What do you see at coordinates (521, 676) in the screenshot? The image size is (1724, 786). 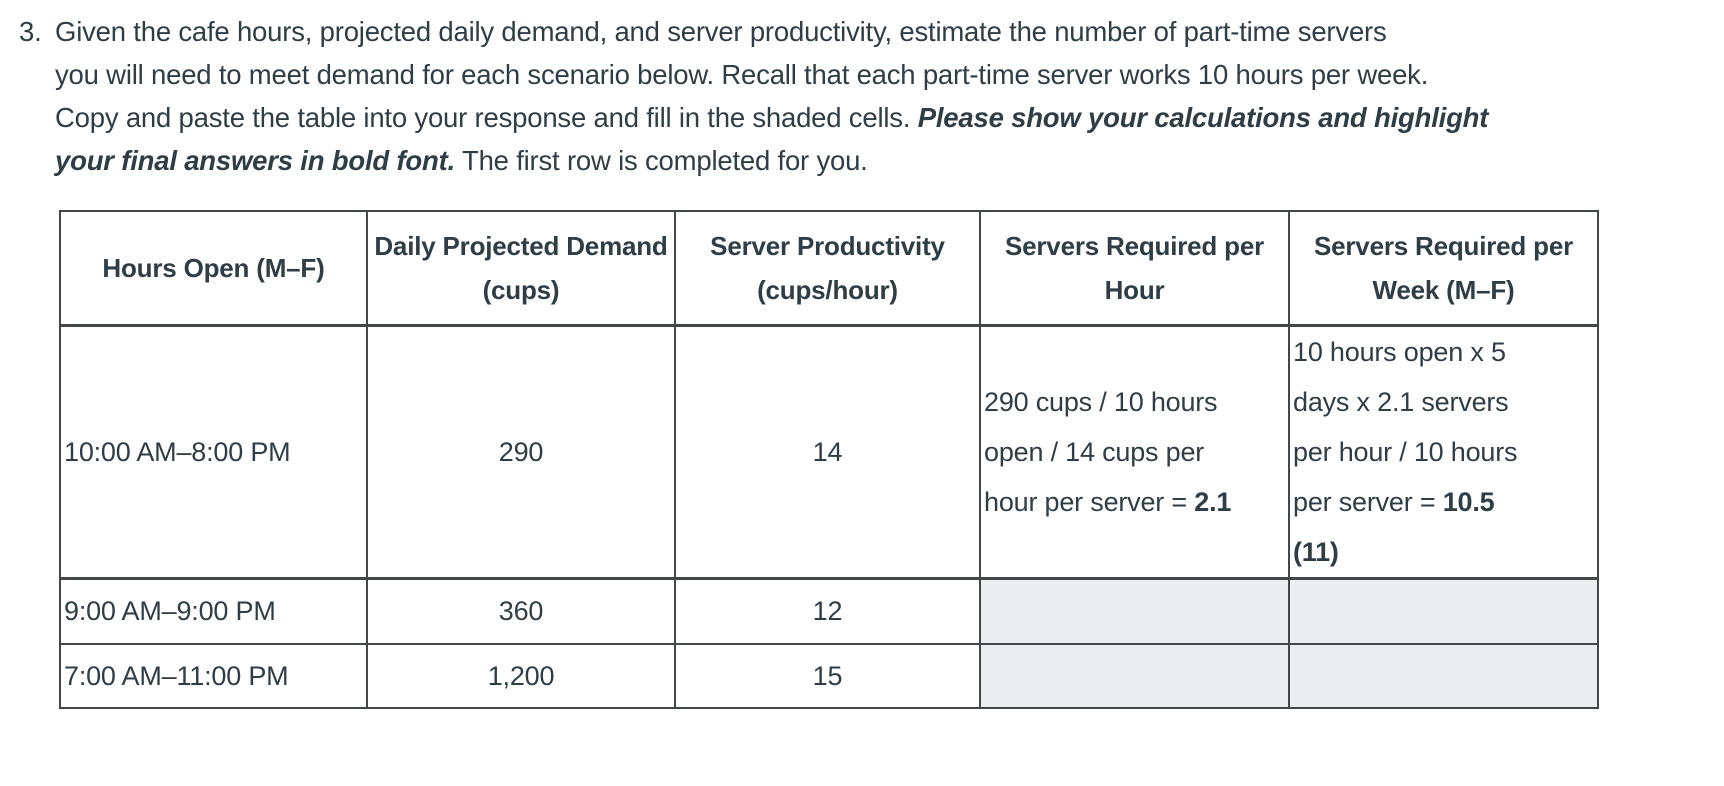 I see `cell-daily-demand: 1,200` at bounding box center [521, 676].